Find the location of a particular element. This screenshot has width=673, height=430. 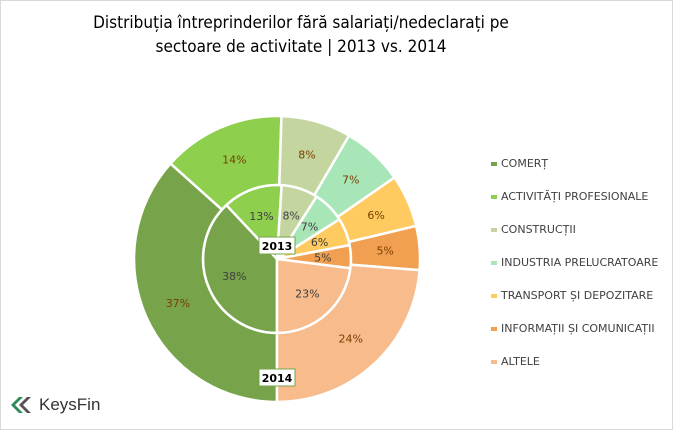

legend-item: COMERȚ is located at coordinates (574, 163).